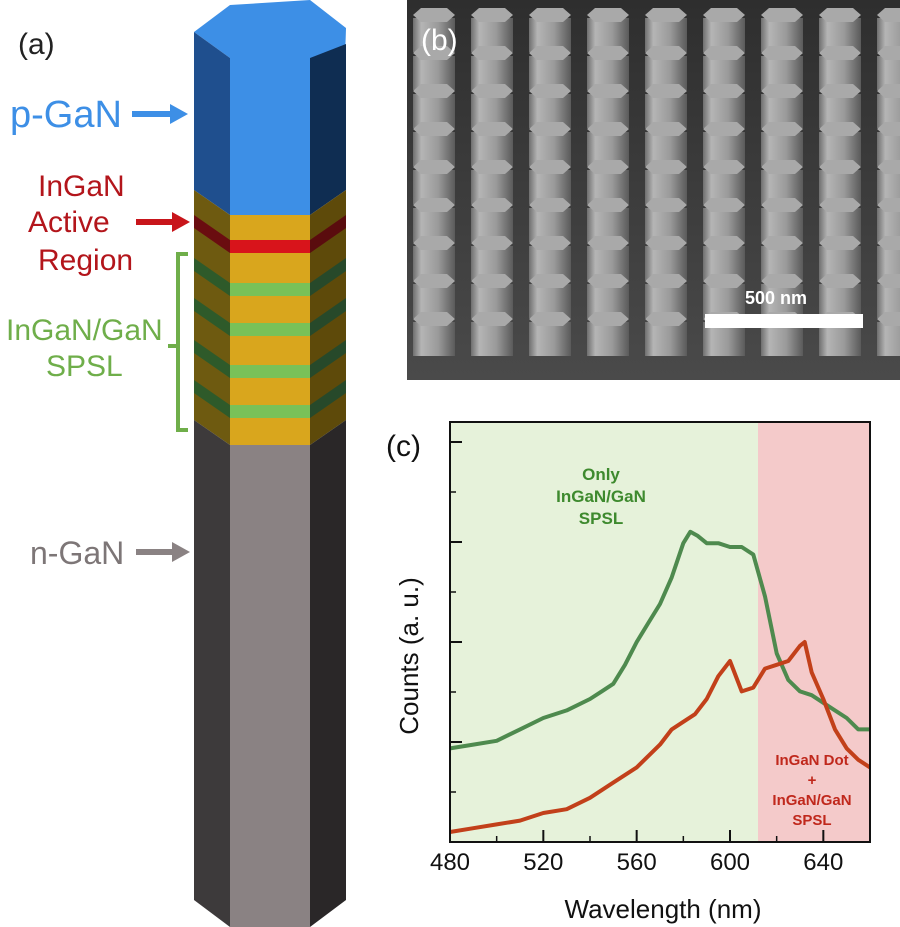 The image size is (900, 927). Describe the element at coordinates (77, 553) in the screenshot. I see `n-gan-label: n-GaN` at that location.